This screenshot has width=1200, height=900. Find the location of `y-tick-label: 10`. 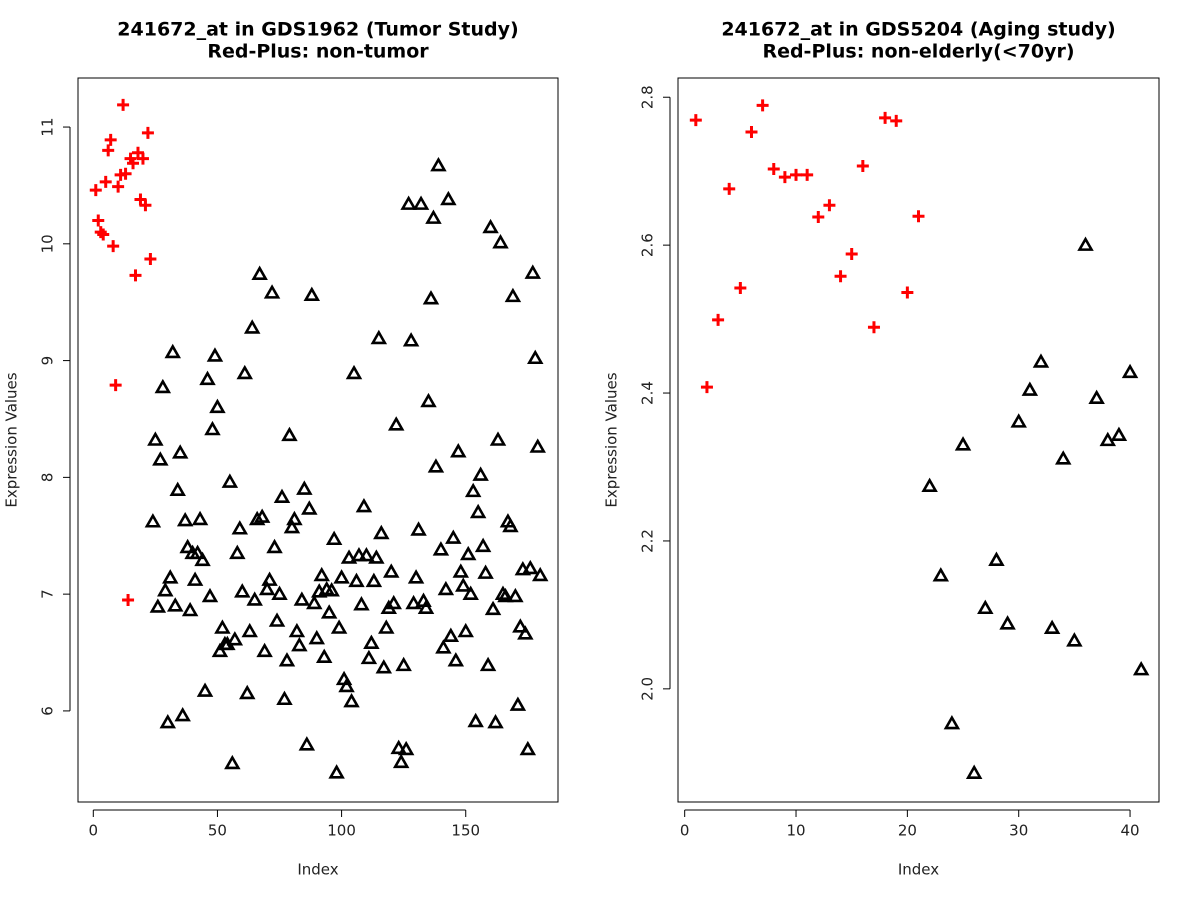

y-tick-label: 10 is located at coordinates (48, 243).